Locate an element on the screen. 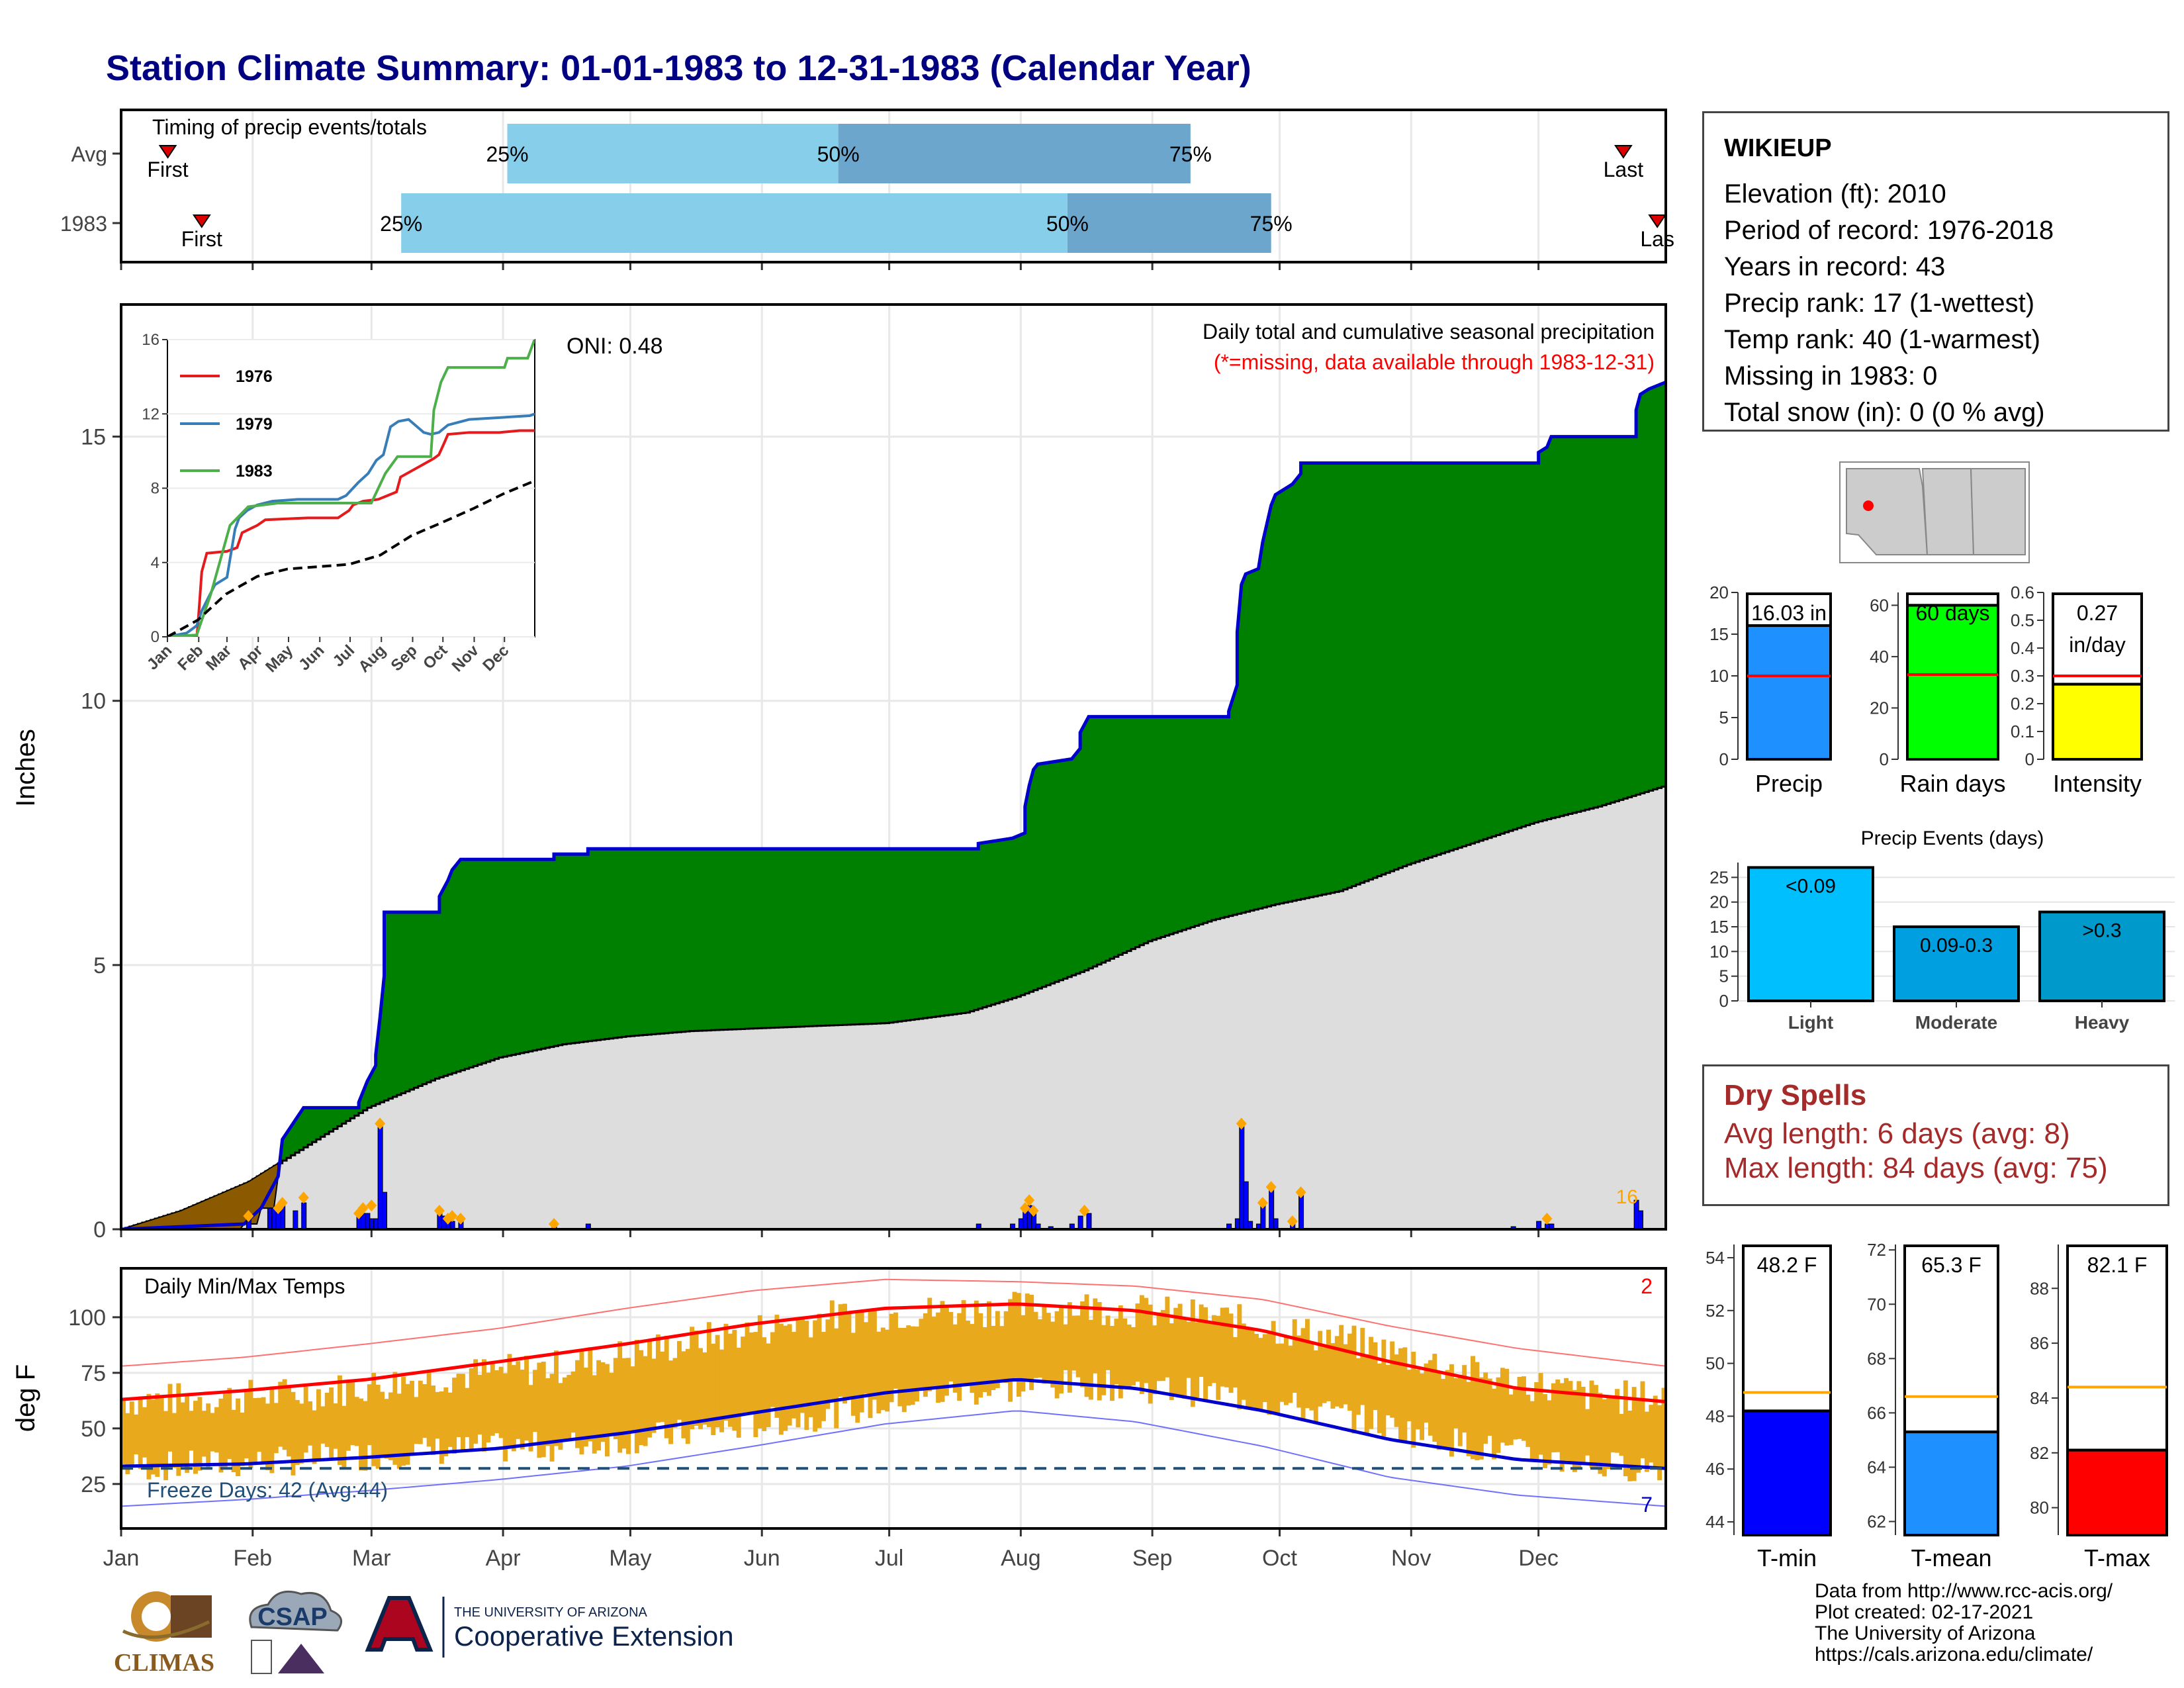 Image resolution: width=2184 pixels, height=1688 pixels. precip-events-bar-label: >0.3 is located at coordinates (2101, 931).